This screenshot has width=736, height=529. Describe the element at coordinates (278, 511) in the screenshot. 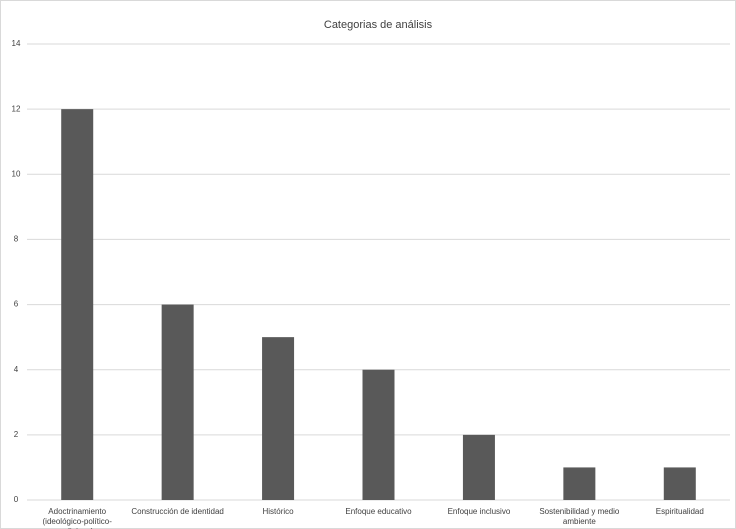

I see `x-tick-label: Histórico` at that location.